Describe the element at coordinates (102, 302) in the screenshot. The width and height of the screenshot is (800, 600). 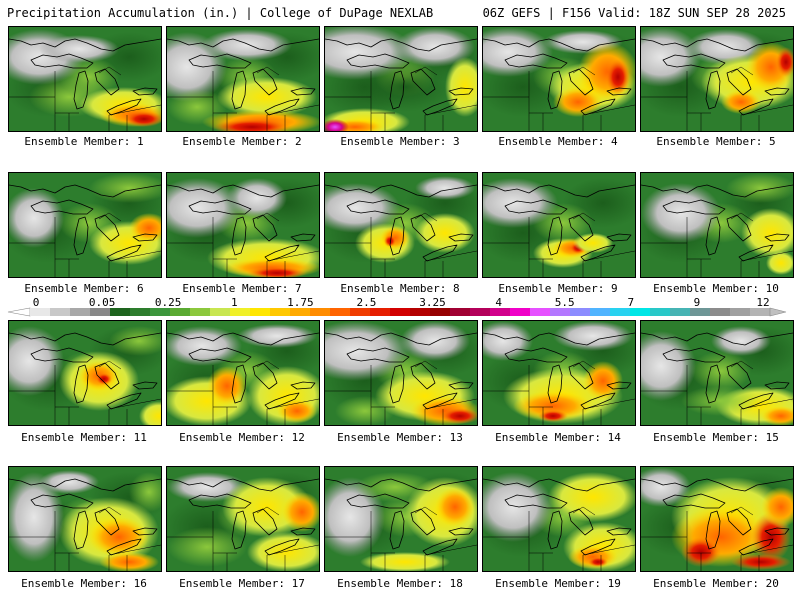
I see `colorbar-tick-label: 0.05` at that location.